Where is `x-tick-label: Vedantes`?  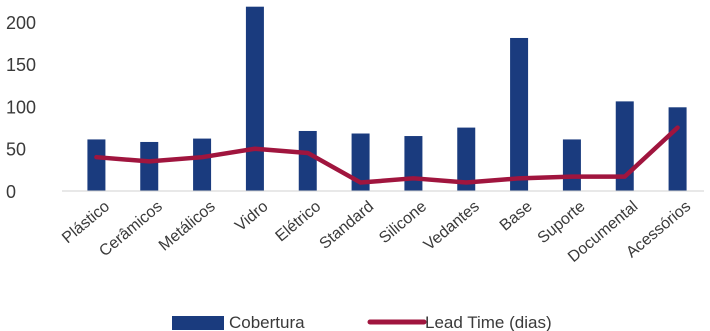
x-tick-label: Vedantes is located at coordinates (452, 226).